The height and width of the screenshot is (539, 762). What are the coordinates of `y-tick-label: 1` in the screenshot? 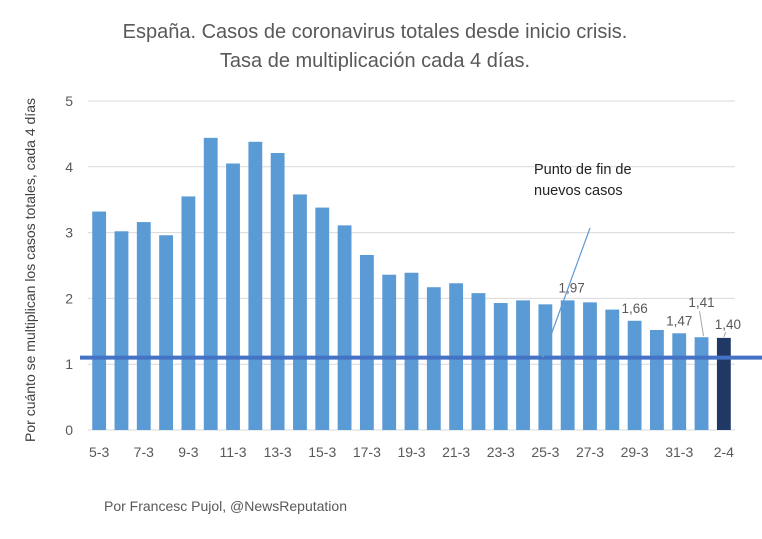 It's located at (69, 364).